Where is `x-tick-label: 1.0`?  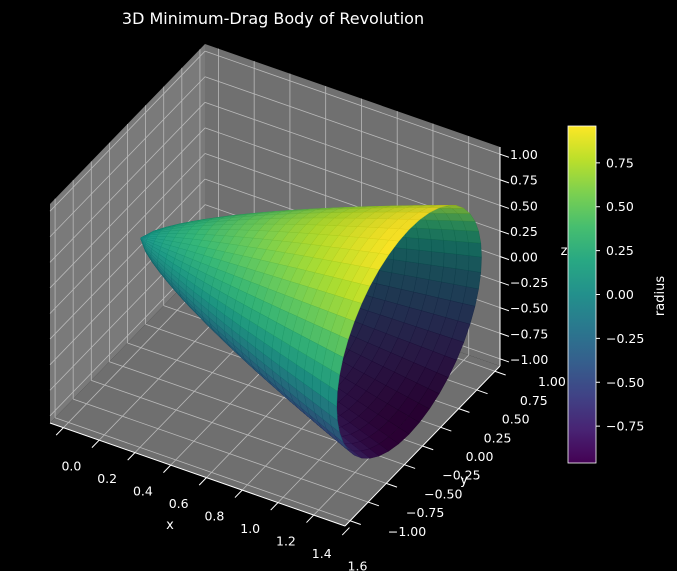 x-tick-label: 1.0 is located at coordinates (250, 528).